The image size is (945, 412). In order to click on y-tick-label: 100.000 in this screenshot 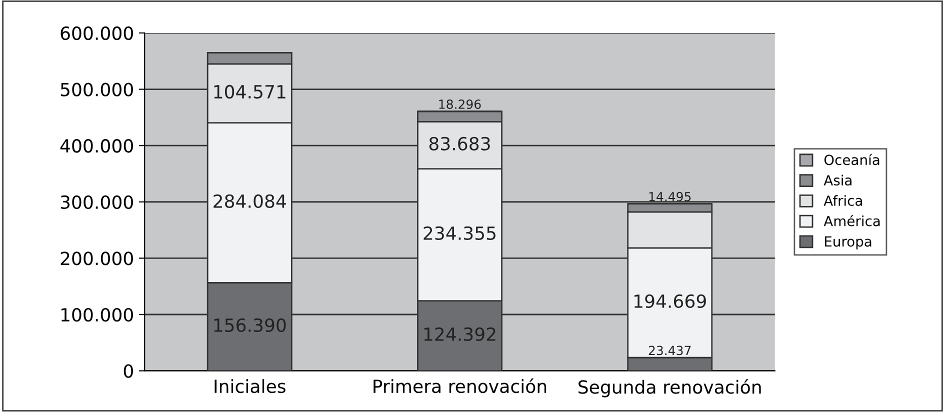, I will do `click(97, 315)`.